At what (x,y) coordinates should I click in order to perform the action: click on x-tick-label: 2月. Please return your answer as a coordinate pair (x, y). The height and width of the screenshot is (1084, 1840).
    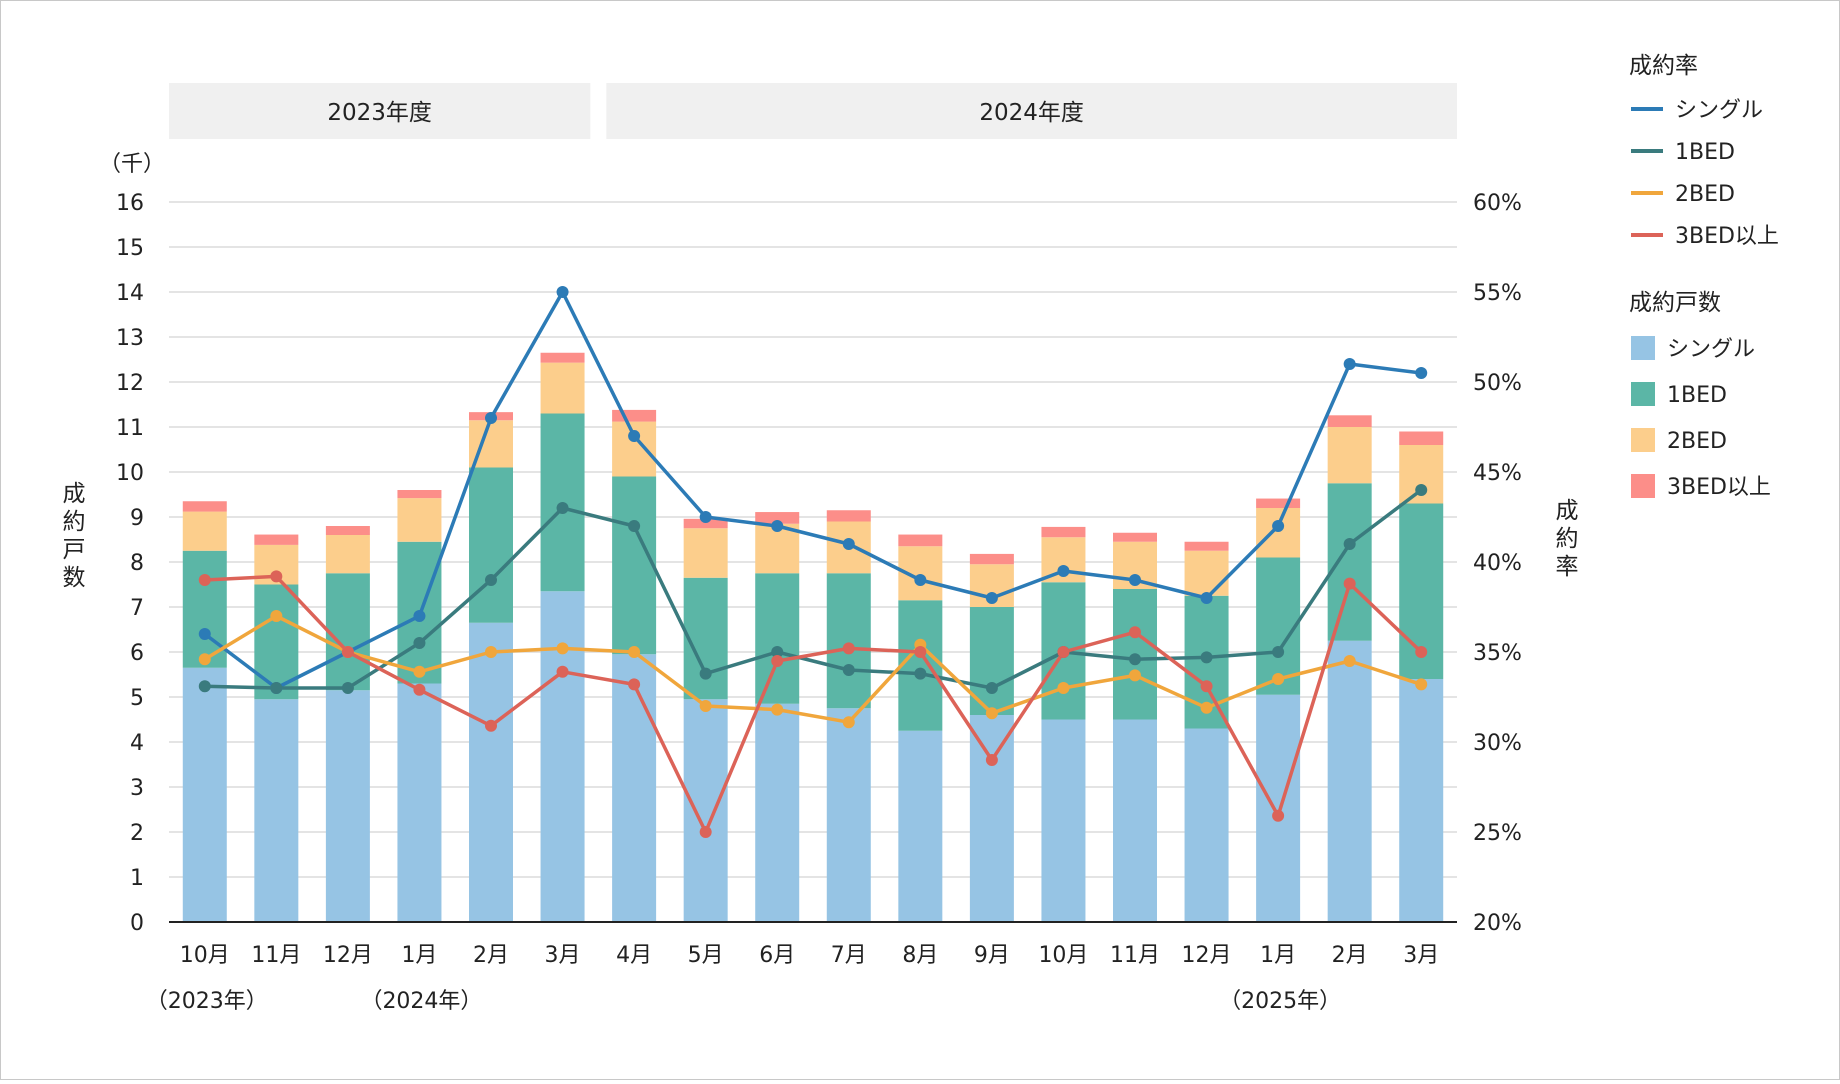
    Looking at the image, I should click on (1350, 955).